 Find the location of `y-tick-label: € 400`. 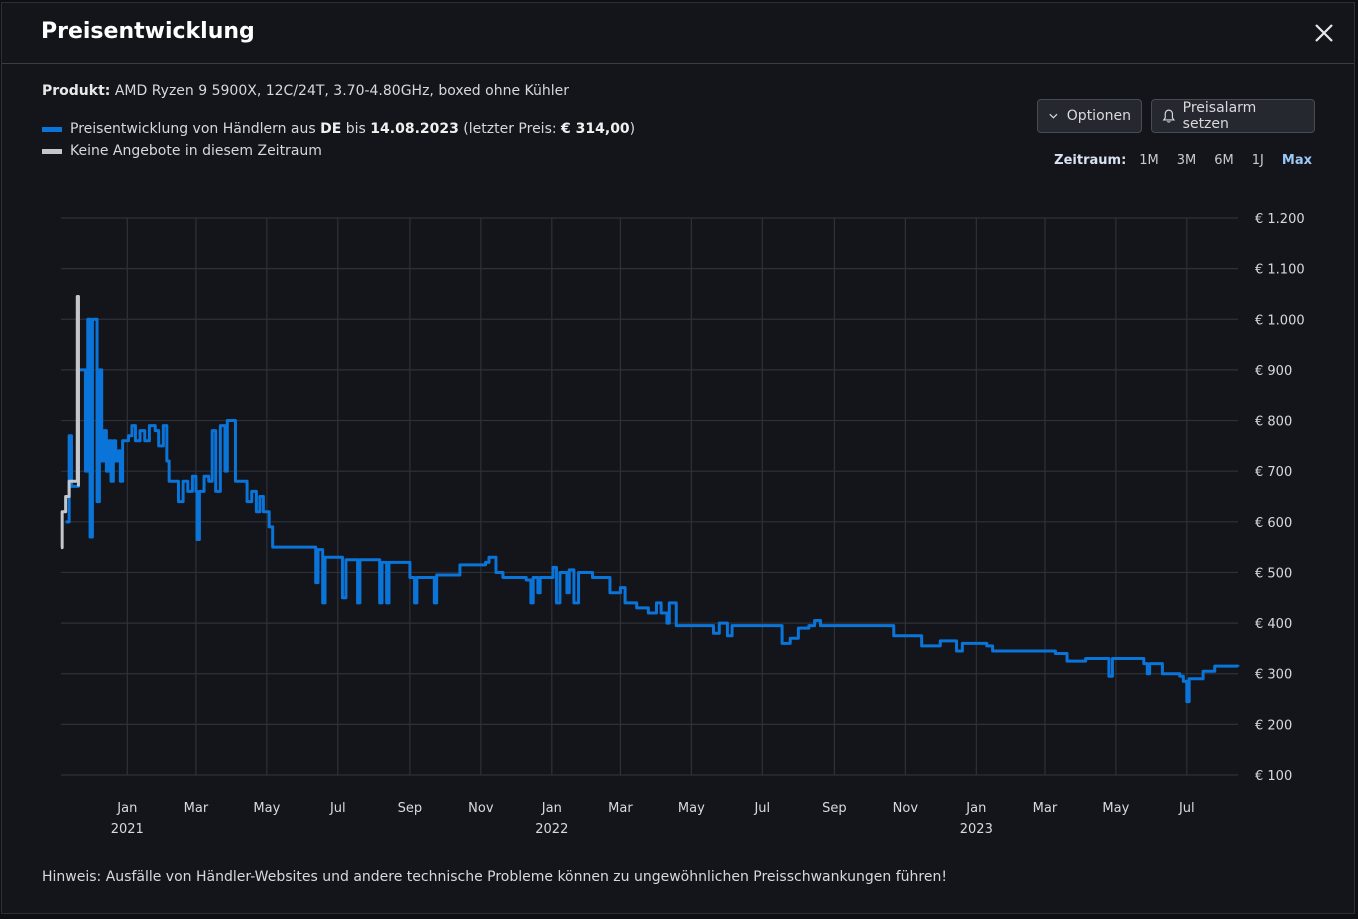

y-tick-label: € 400 is located at coordinates (1273, 624).